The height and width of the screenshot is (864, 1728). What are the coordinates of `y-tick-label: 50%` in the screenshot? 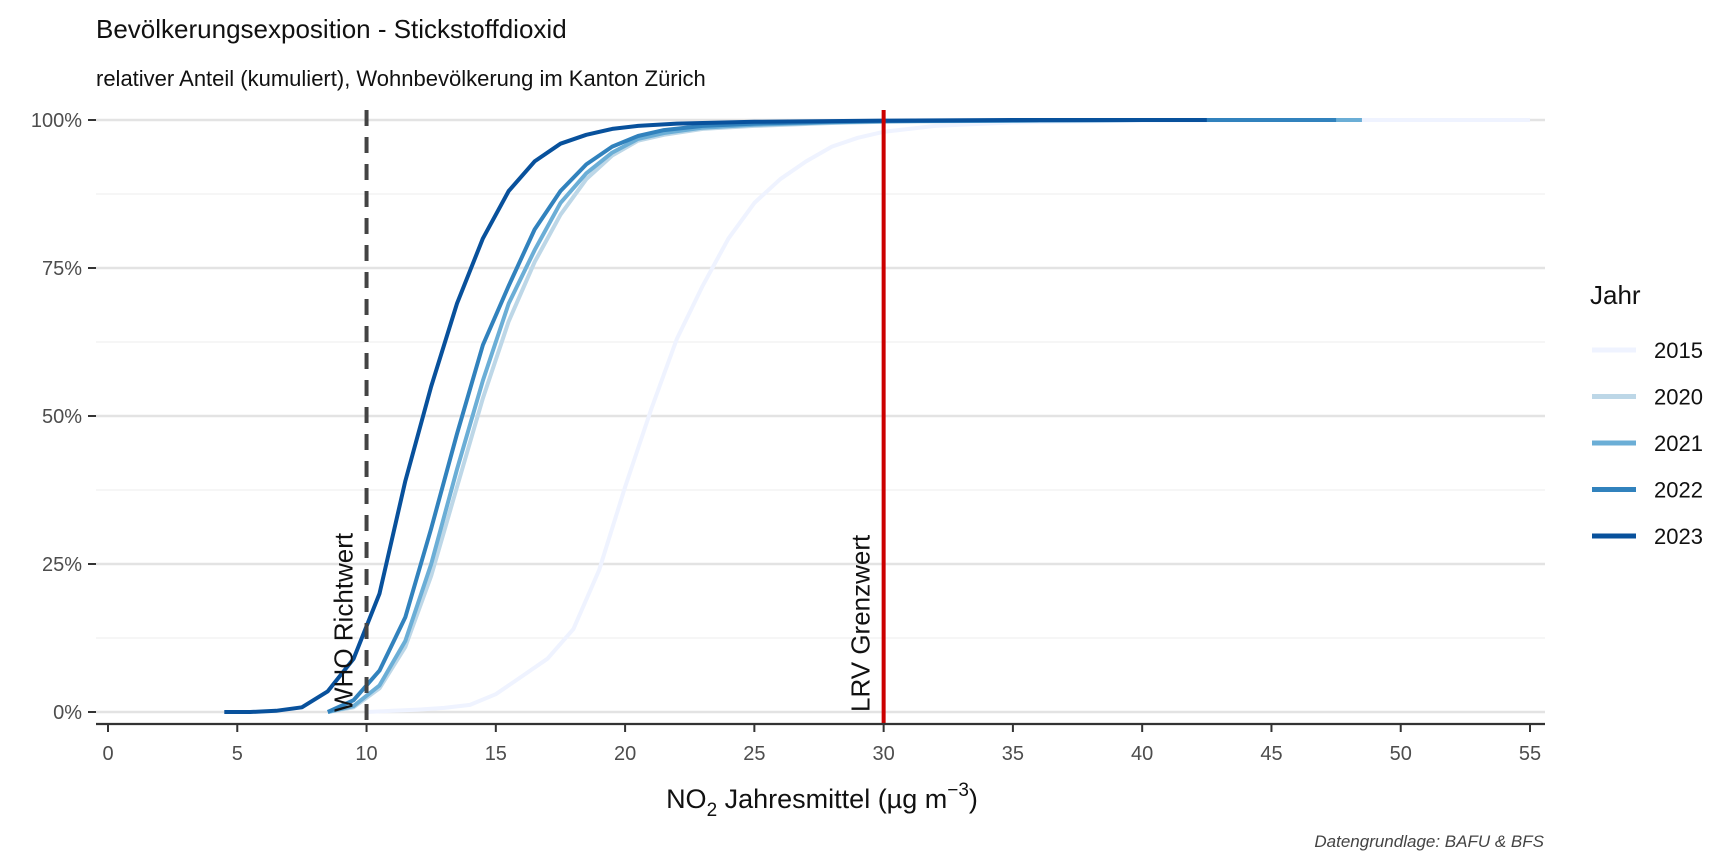 It's located at (62, 417).